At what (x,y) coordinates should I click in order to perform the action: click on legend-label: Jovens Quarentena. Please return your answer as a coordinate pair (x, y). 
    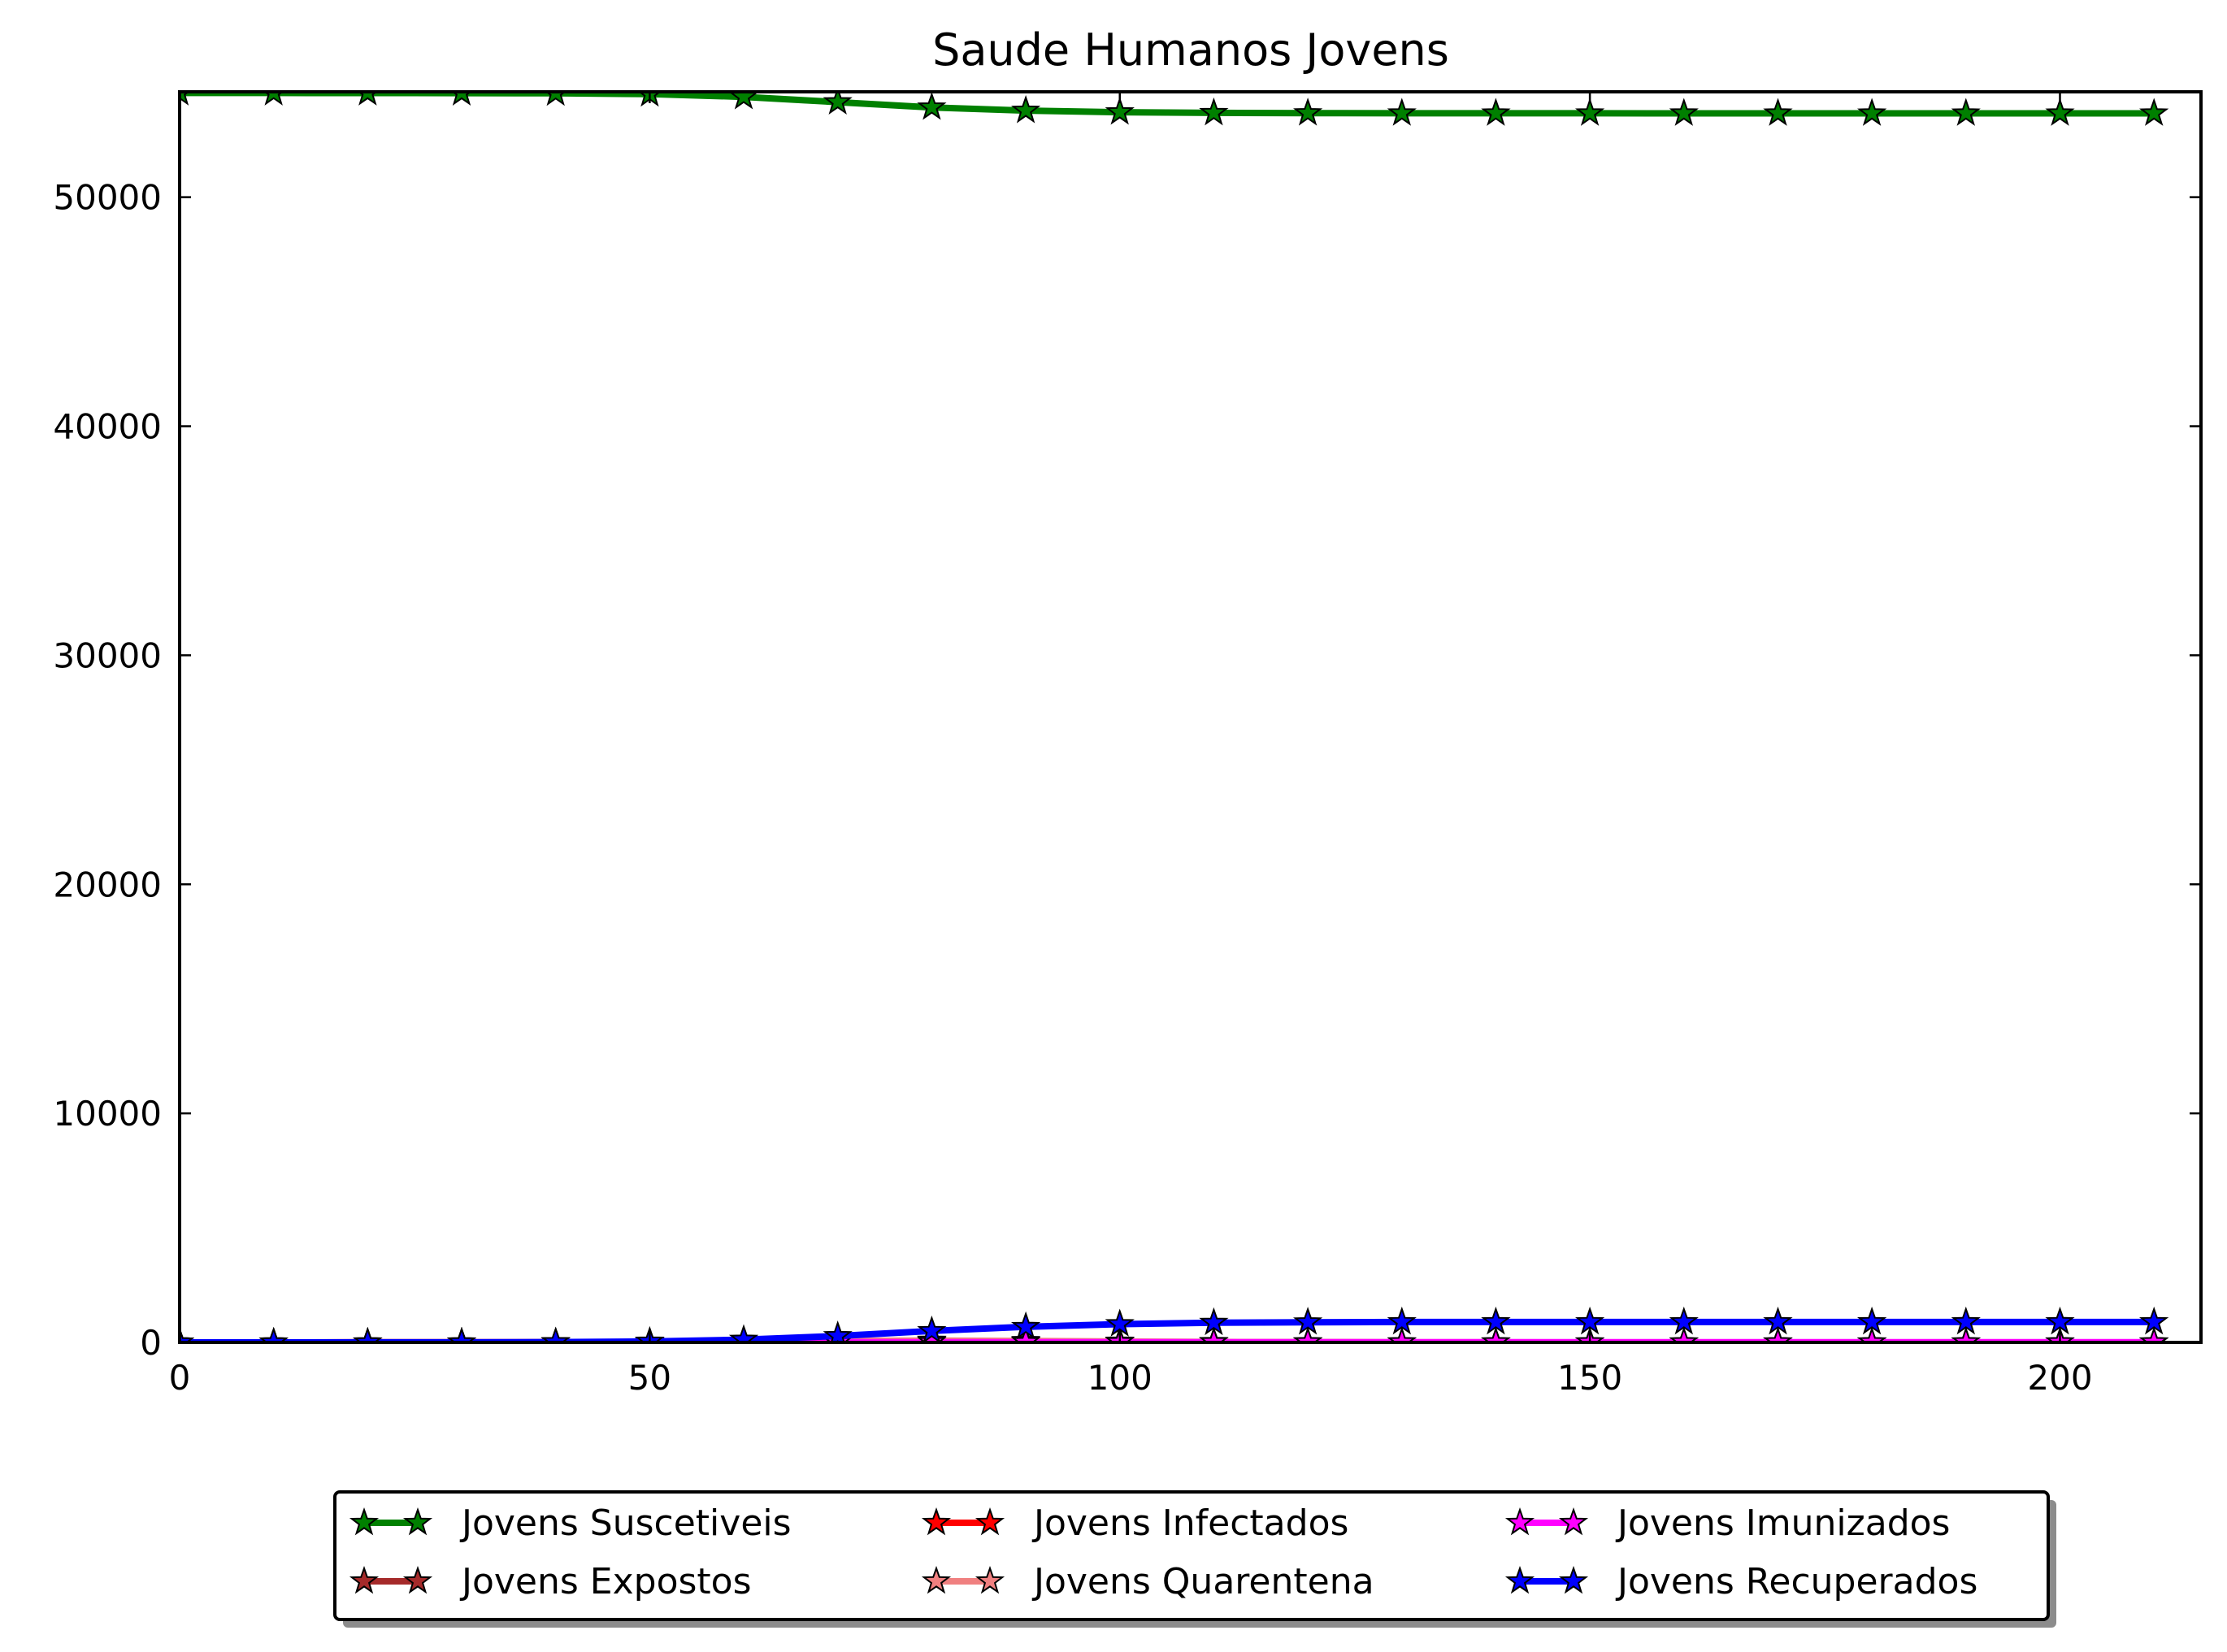
    Looking at the image, I should click on (1202, 1582).